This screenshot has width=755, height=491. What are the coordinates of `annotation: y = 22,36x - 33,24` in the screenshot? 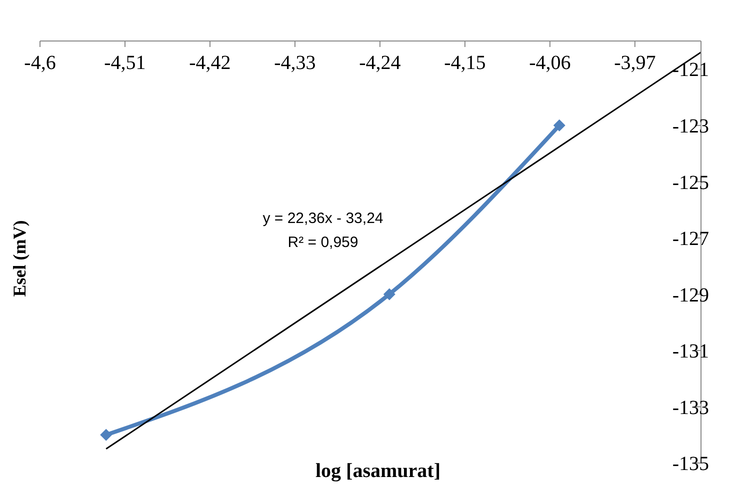 It's located at (323, 218).